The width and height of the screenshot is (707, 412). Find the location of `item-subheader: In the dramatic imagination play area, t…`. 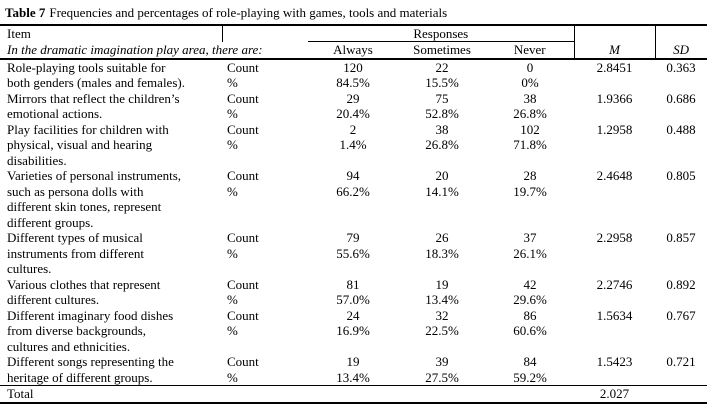

item-subheader: In the dramatic imagination play area, t… is located at coordinates (154, 50).